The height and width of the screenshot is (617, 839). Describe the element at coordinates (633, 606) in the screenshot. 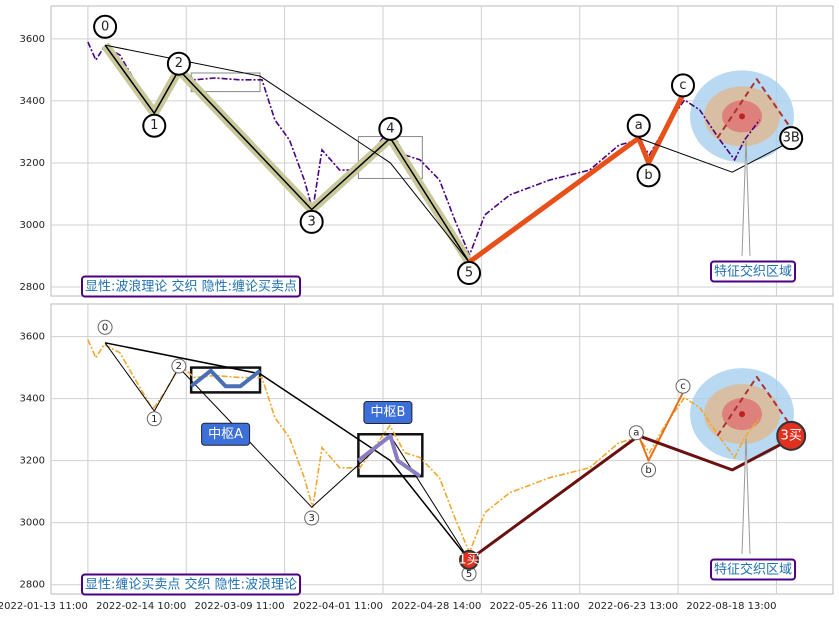

I see `x-tick-label: 2022-06-23 13:00` at that location.